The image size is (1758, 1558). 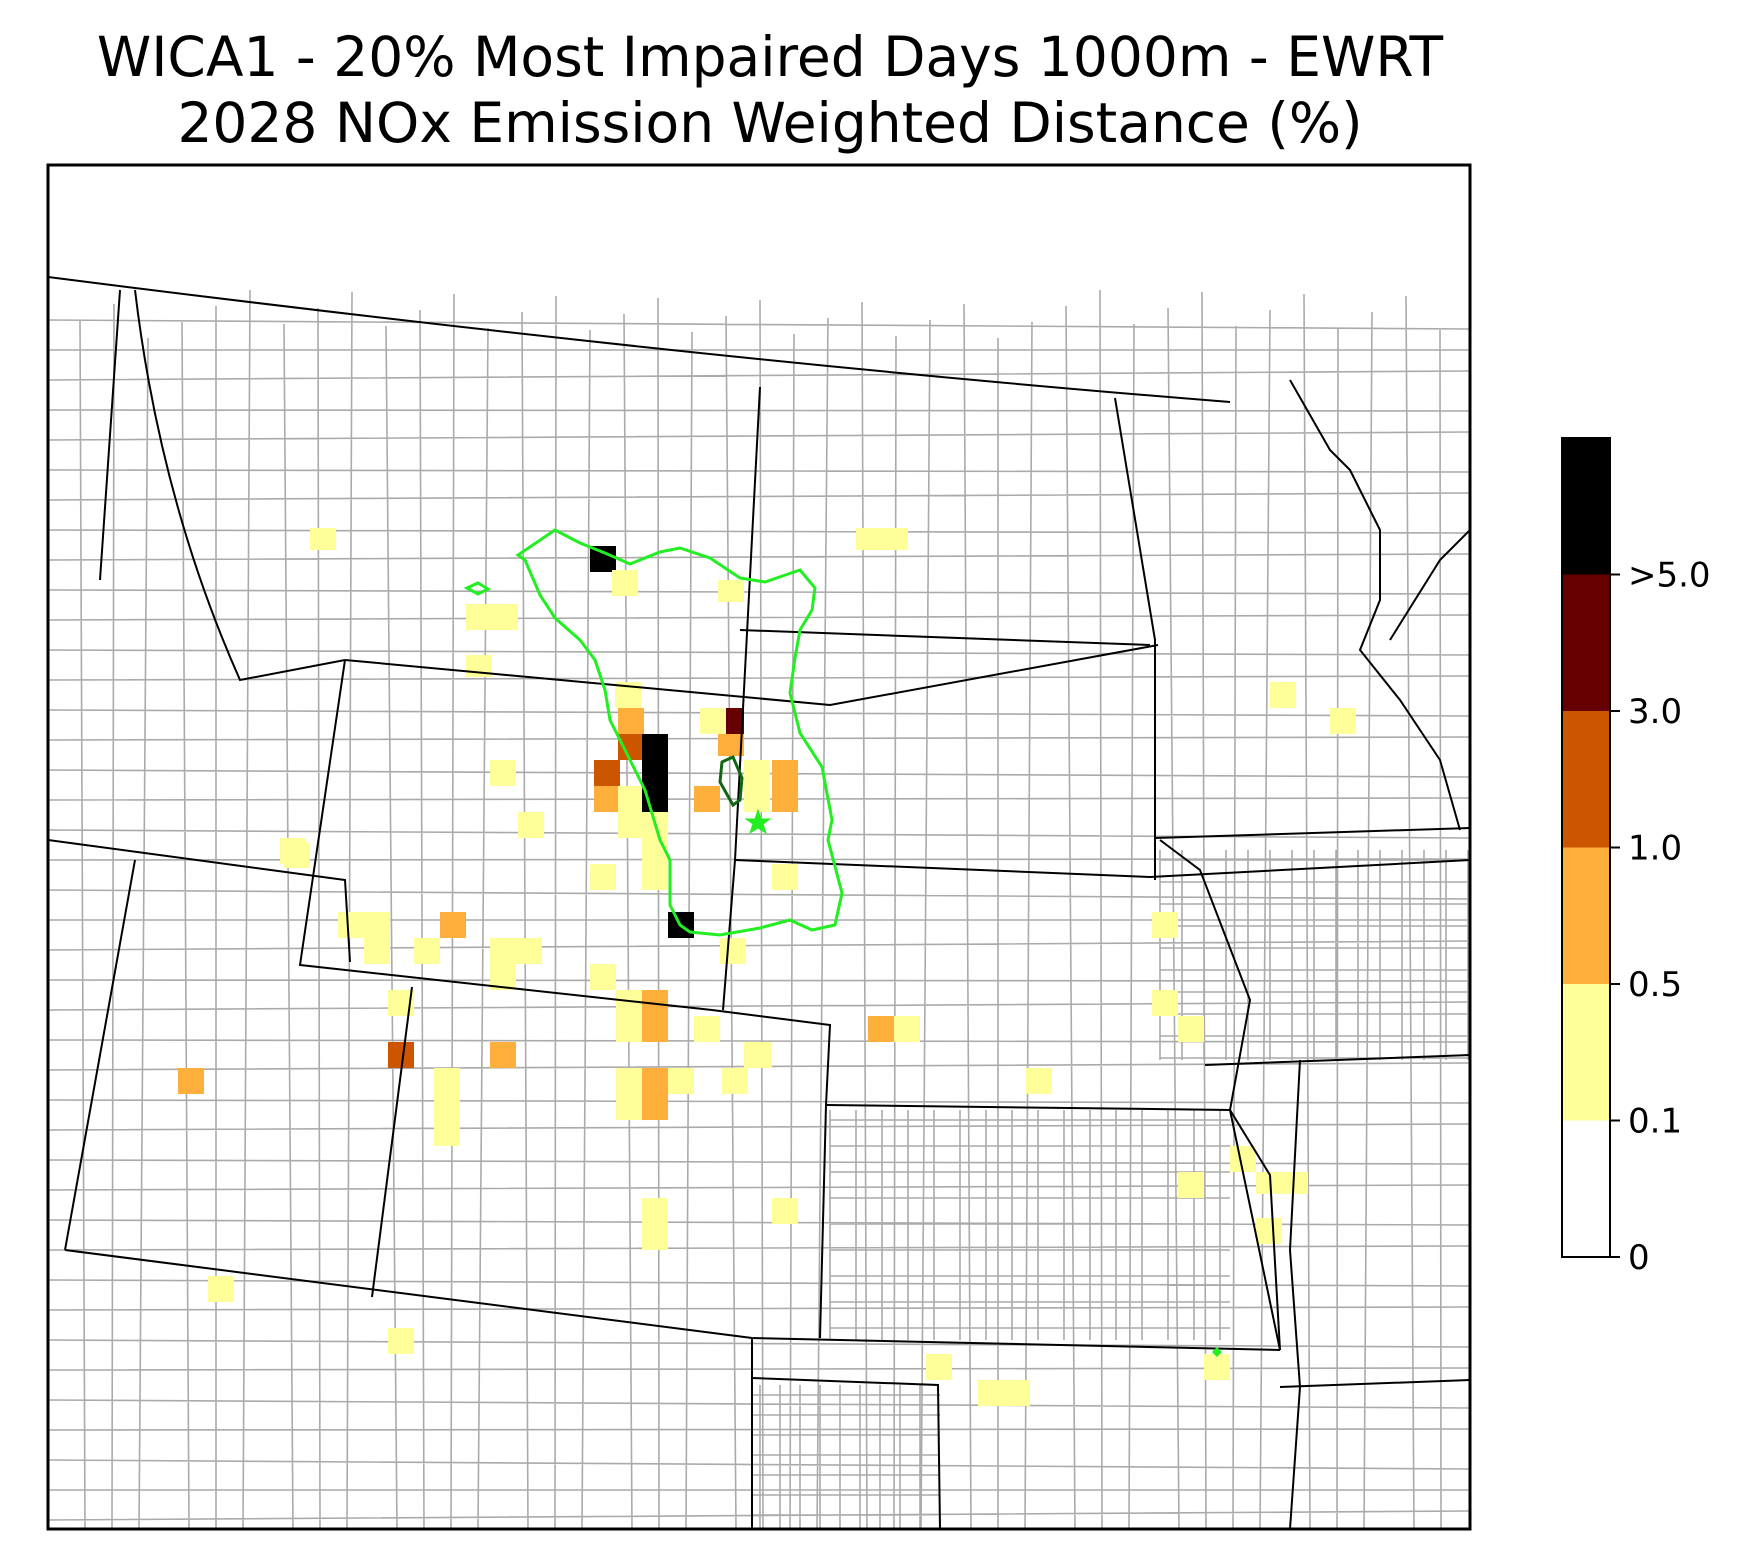 I want to click on colorbar: 0 0.1 0.5 1.0 3.0 >5.0, so click(x=1636, y=857).